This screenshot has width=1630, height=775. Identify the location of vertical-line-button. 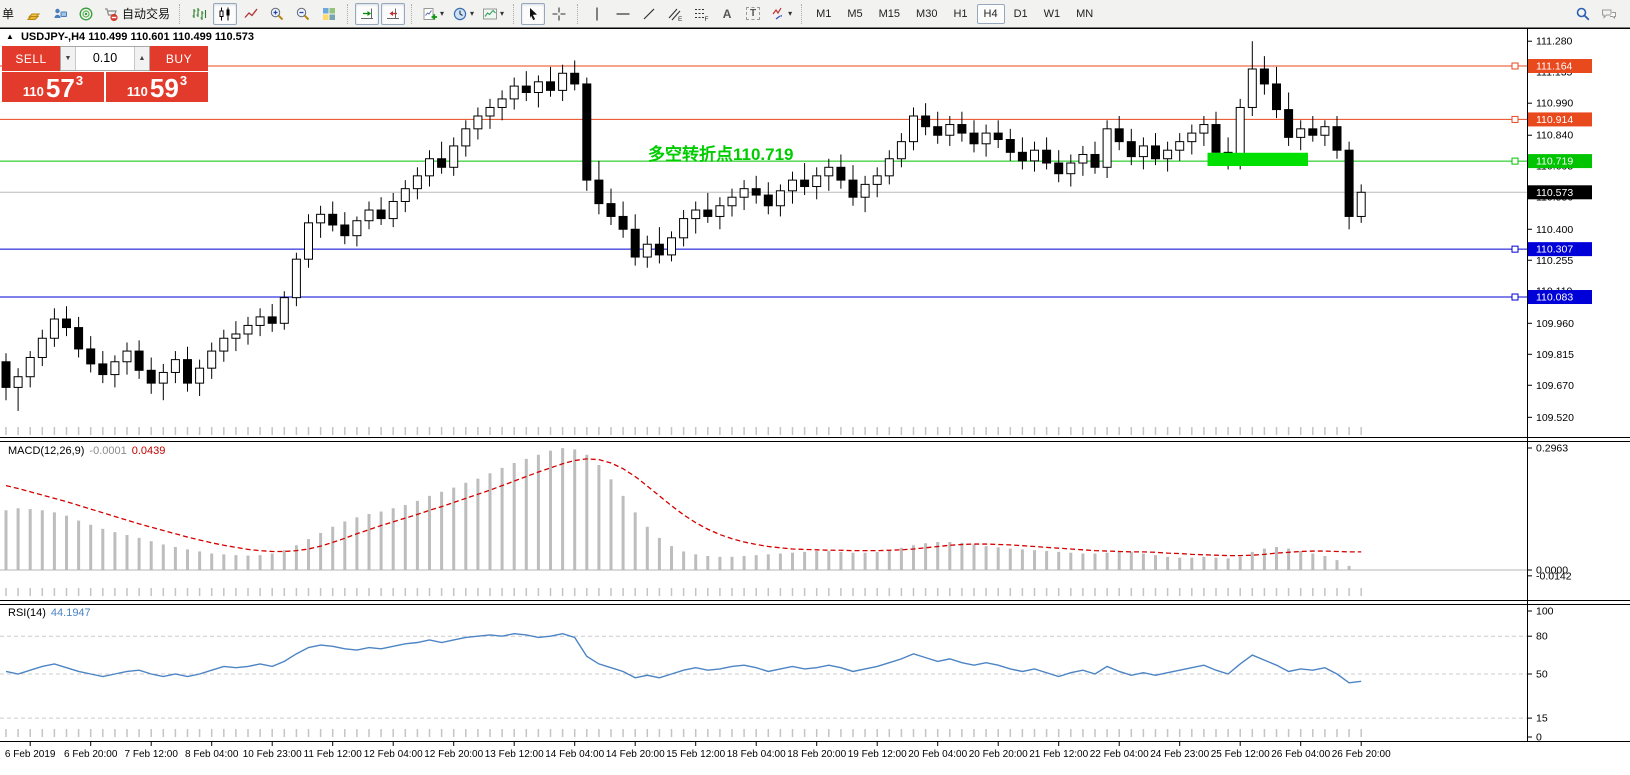
(597, 14).